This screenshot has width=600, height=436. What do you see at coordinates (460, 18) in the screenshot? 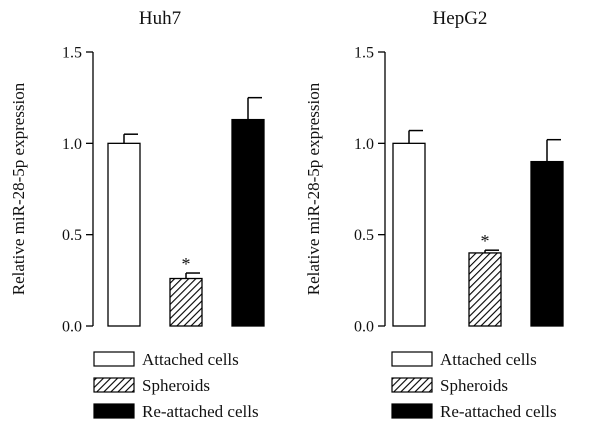
I see `chart-title: HepG2` at bounding box center [460, 18].